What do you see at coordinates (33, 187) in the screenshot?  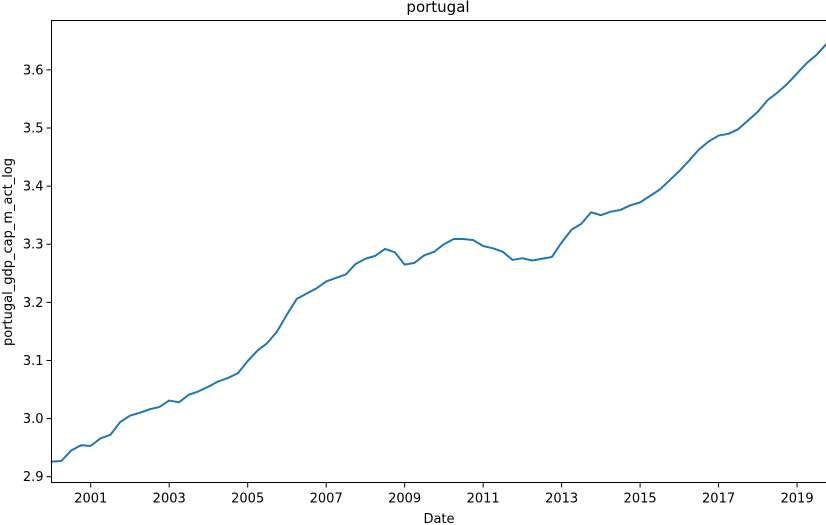 I see `y-tick-label: 3.4` at bounding box center [33, 187].